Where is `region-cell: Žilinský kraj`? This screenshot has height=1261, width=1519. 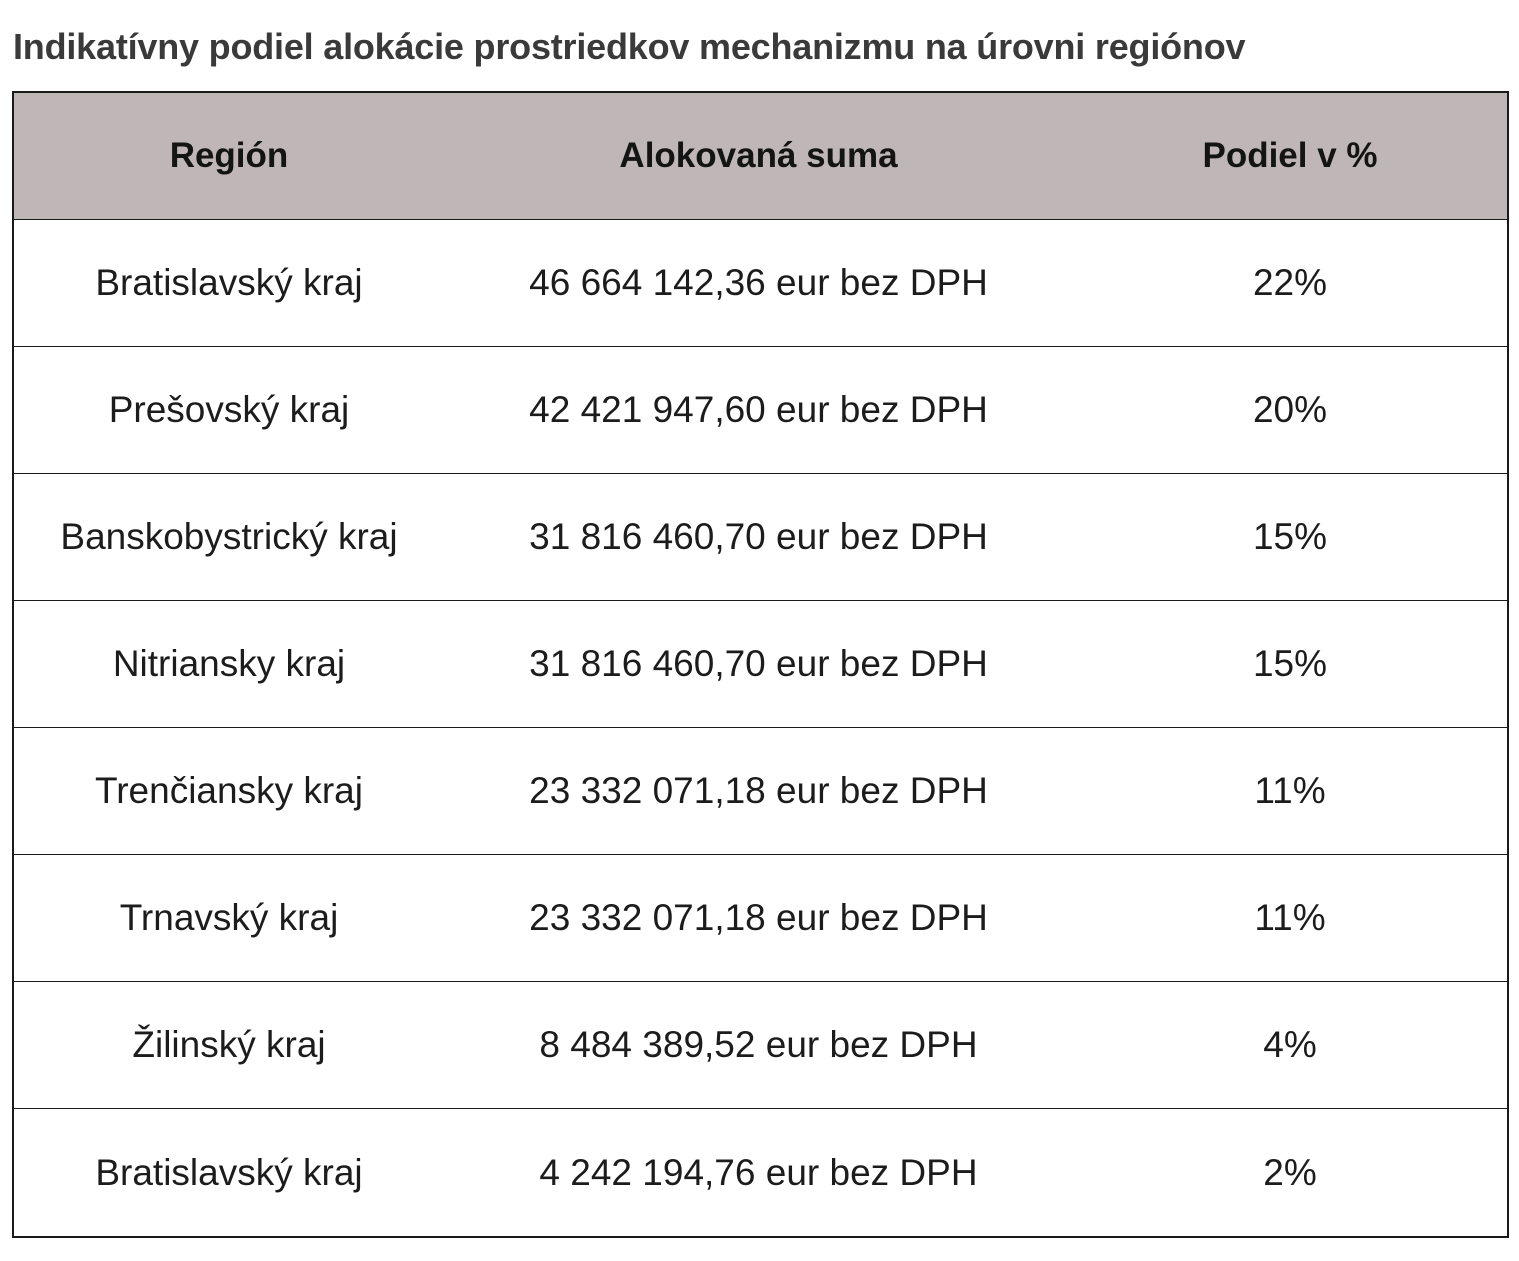
region-cell: Žilinský kraj is located at coordinates (228, 1045).